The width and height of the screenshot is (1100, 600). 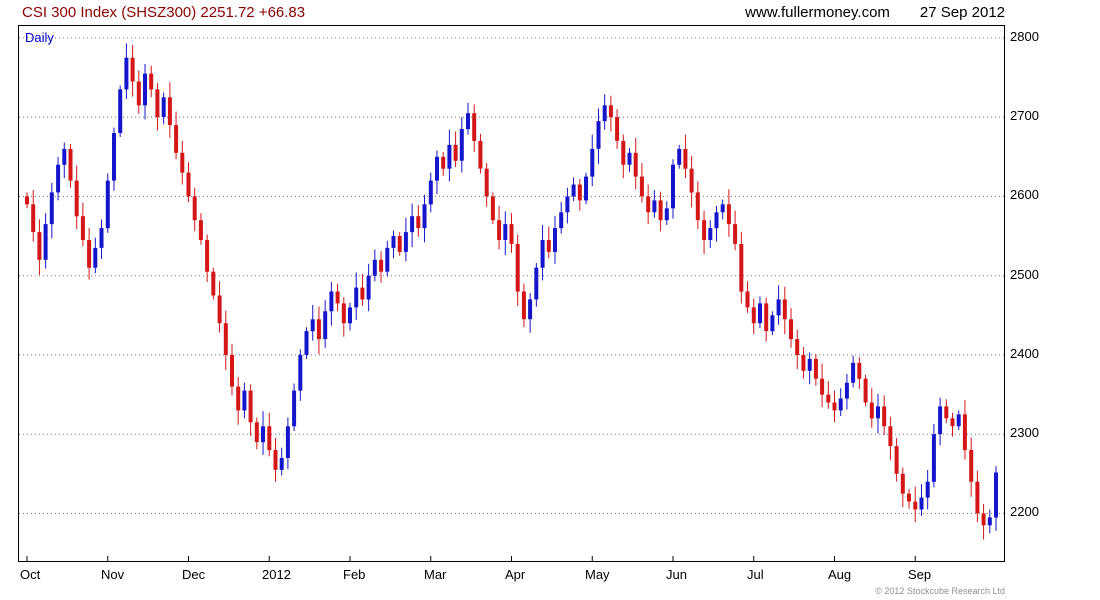 What do you see at coordinates (920, 574) in the screenshot?
I see `x-axis-label: Sep` at bounding box center [920, 574].